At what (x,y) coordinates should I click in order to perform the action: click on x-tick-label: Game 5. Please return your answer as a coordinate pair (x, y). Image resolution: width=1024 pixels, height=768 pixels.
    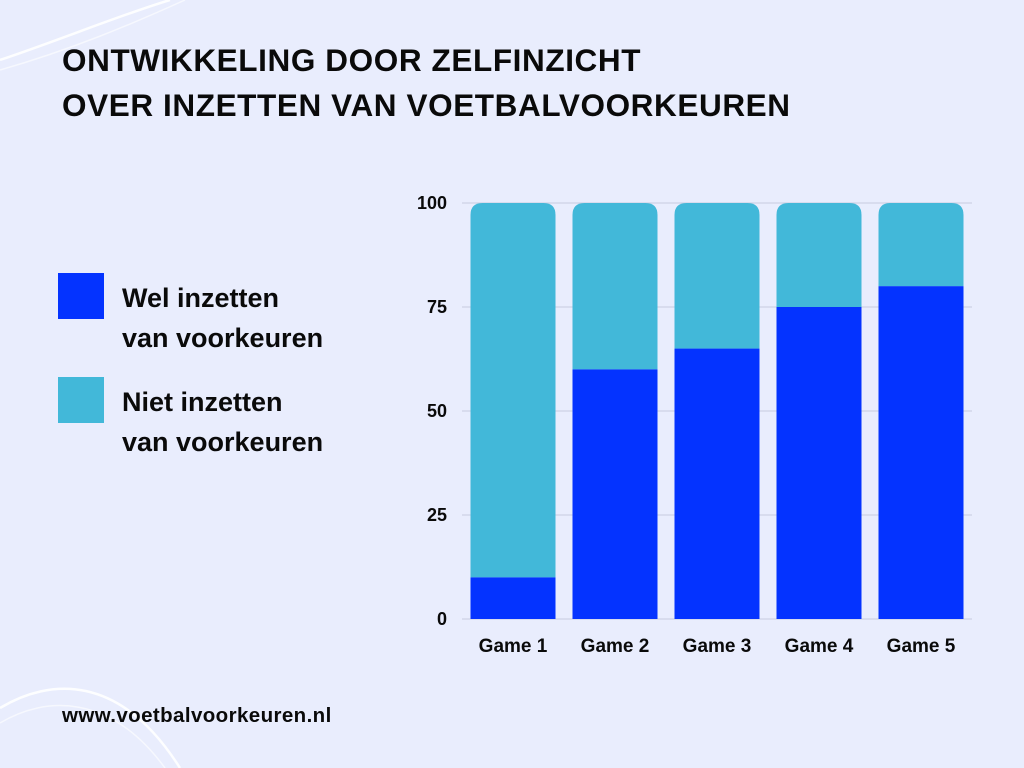
    Looking at the image, I should click on (921, 646).